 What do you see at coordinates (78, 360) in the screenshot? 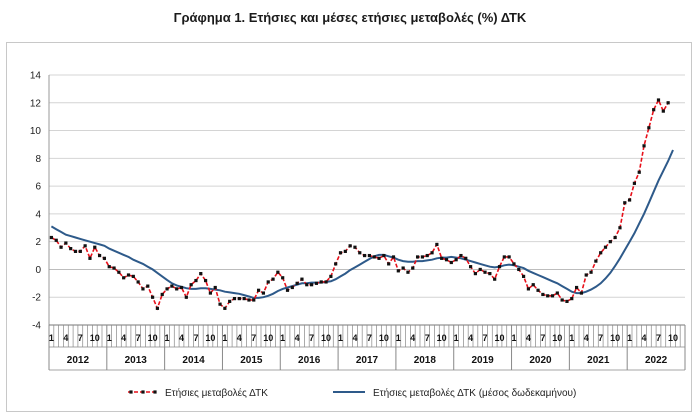
I see `x-year-label: 2012` at bounding box center [78, 360].